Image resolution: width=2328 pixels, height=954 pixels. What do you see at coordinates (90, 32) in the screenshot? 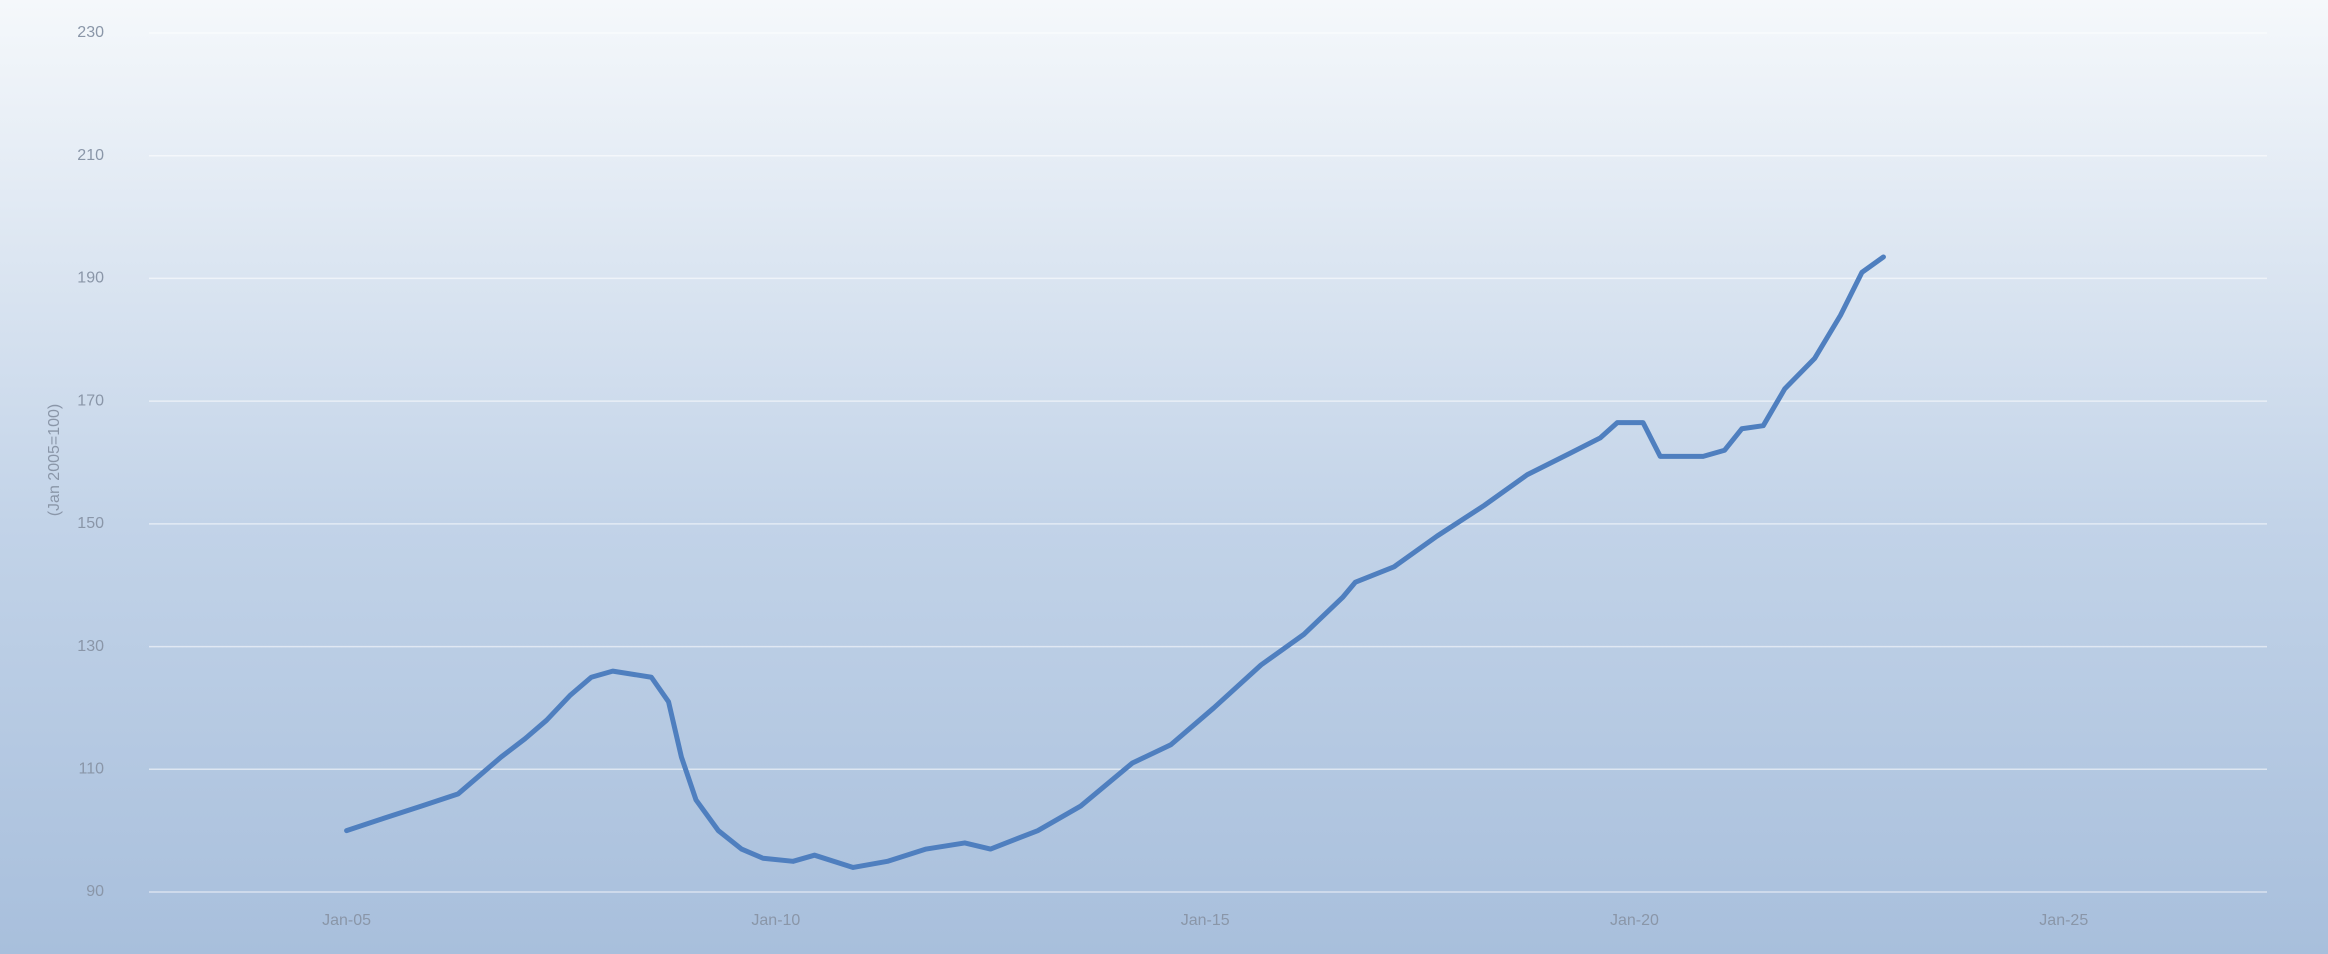
I see `y-tick-label: 230` at bounding box center [90, 32].